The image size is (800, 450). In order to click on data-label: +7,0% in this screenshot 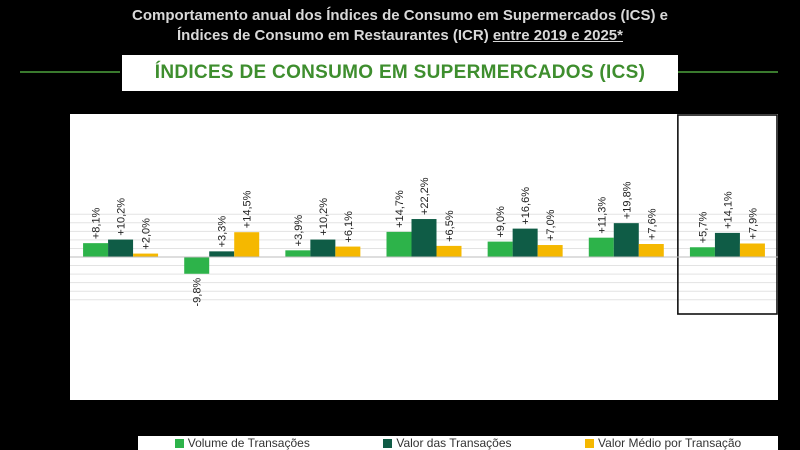, I will do `click(551, 225)`.